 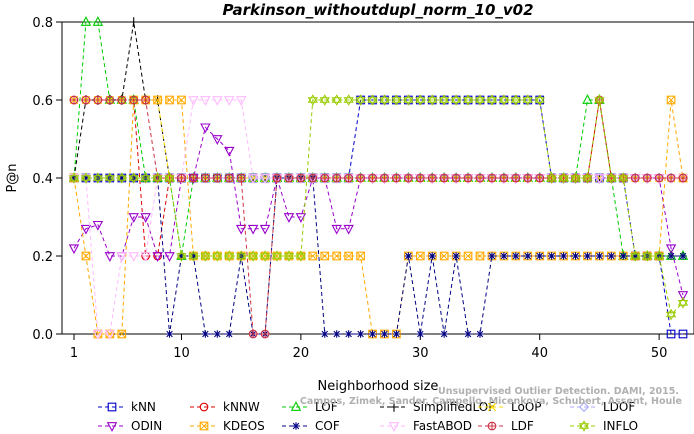 What do you see at coordinates (42, 257) in the screenshot?
I see `y-tick-label: 0.2` at bounding box center [42, 257].